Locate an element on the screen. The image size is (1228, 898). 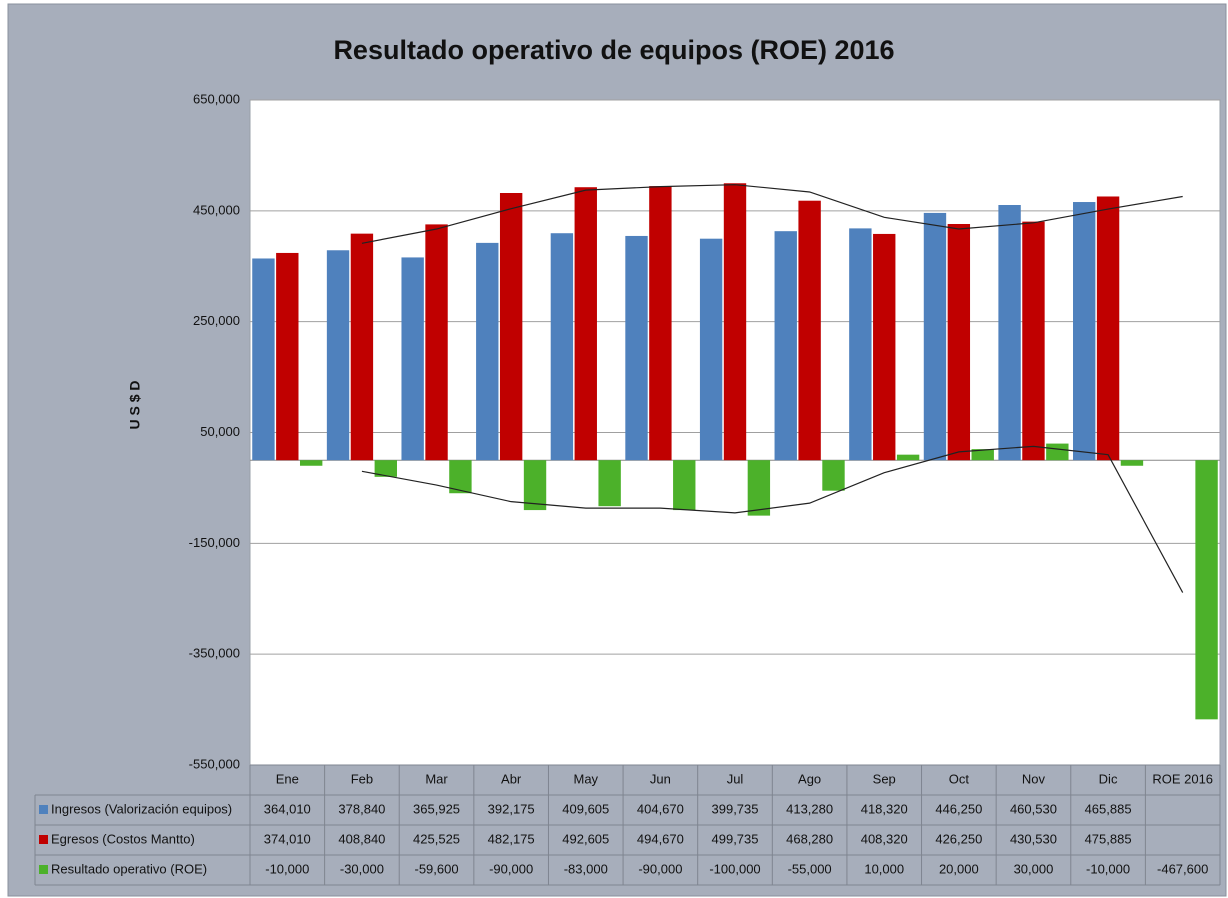
table-value: 425,525 is located at coordinates (436, 838).